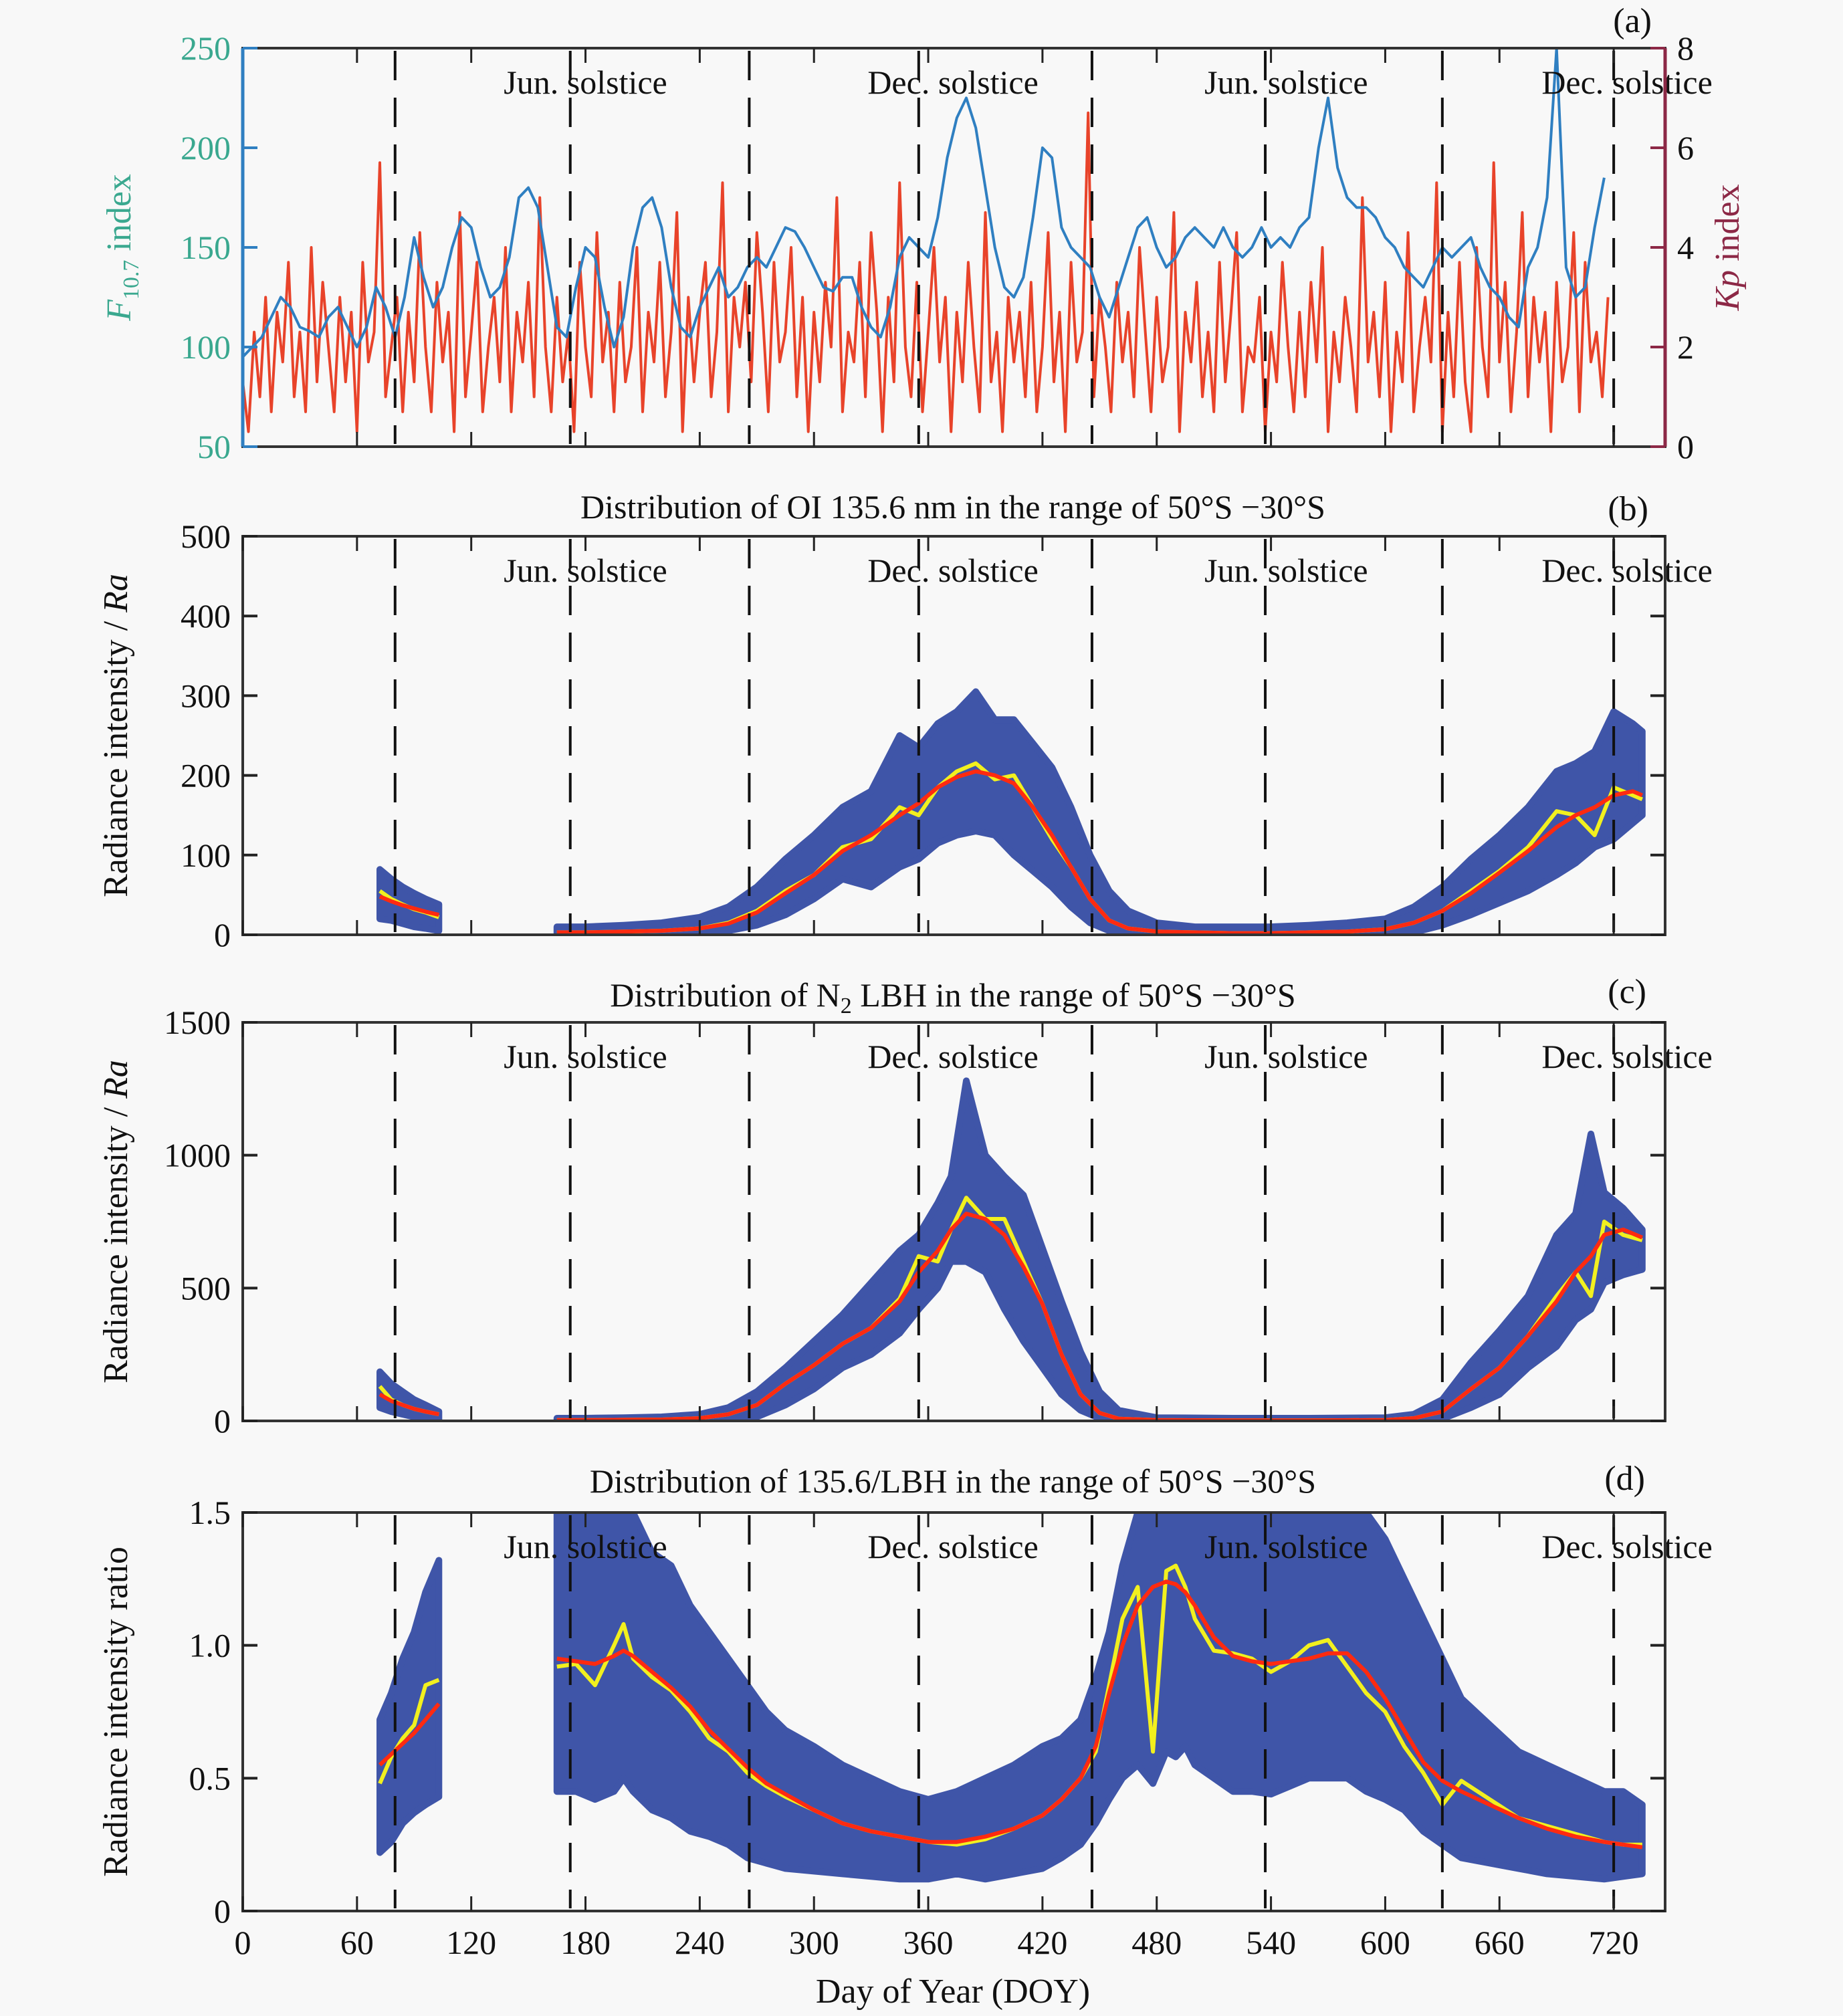 The height and width of the screenshot is (2016, 1843). Describe the element at coordinates (1627, 992) in the screenshot. I see `panel-c-letter: (c)` at that location.